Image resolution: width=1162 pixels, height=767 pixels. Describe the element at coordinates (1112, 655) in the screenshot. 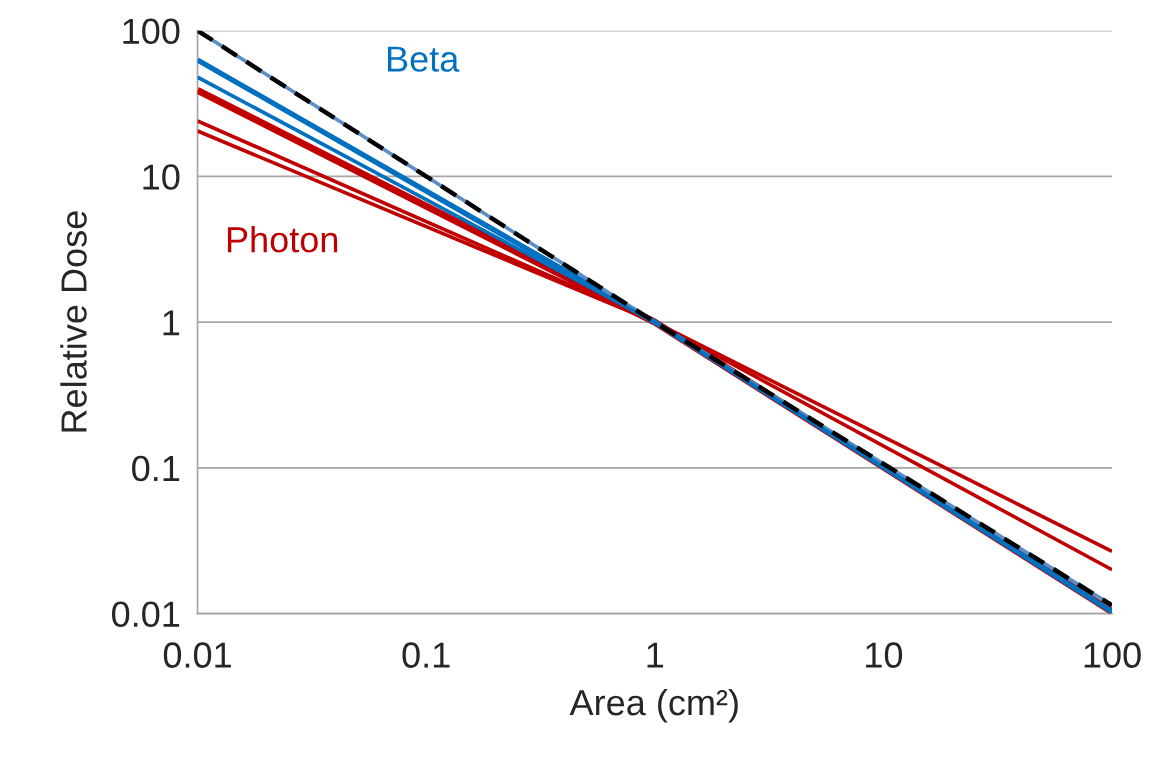

I see `x-tick-label: 100` at that location.